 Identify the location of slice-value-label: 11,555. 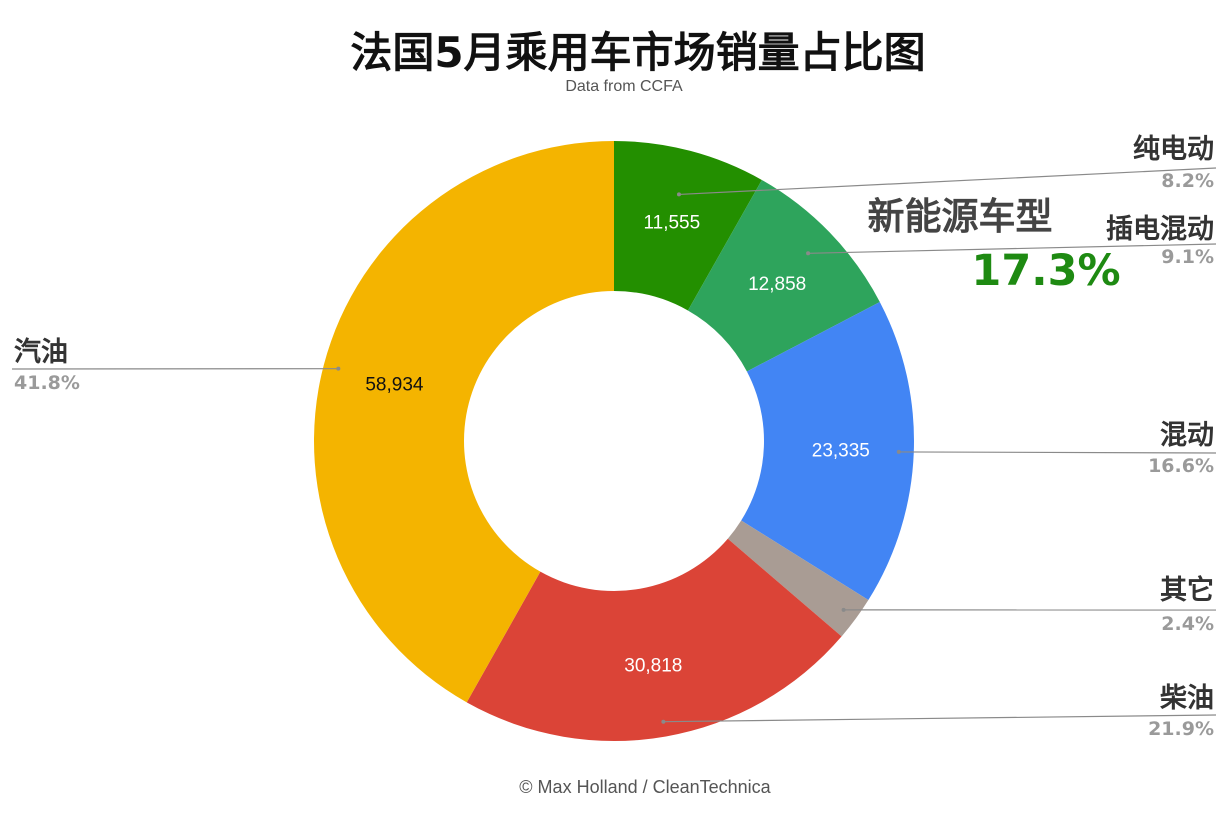
(671, 222).